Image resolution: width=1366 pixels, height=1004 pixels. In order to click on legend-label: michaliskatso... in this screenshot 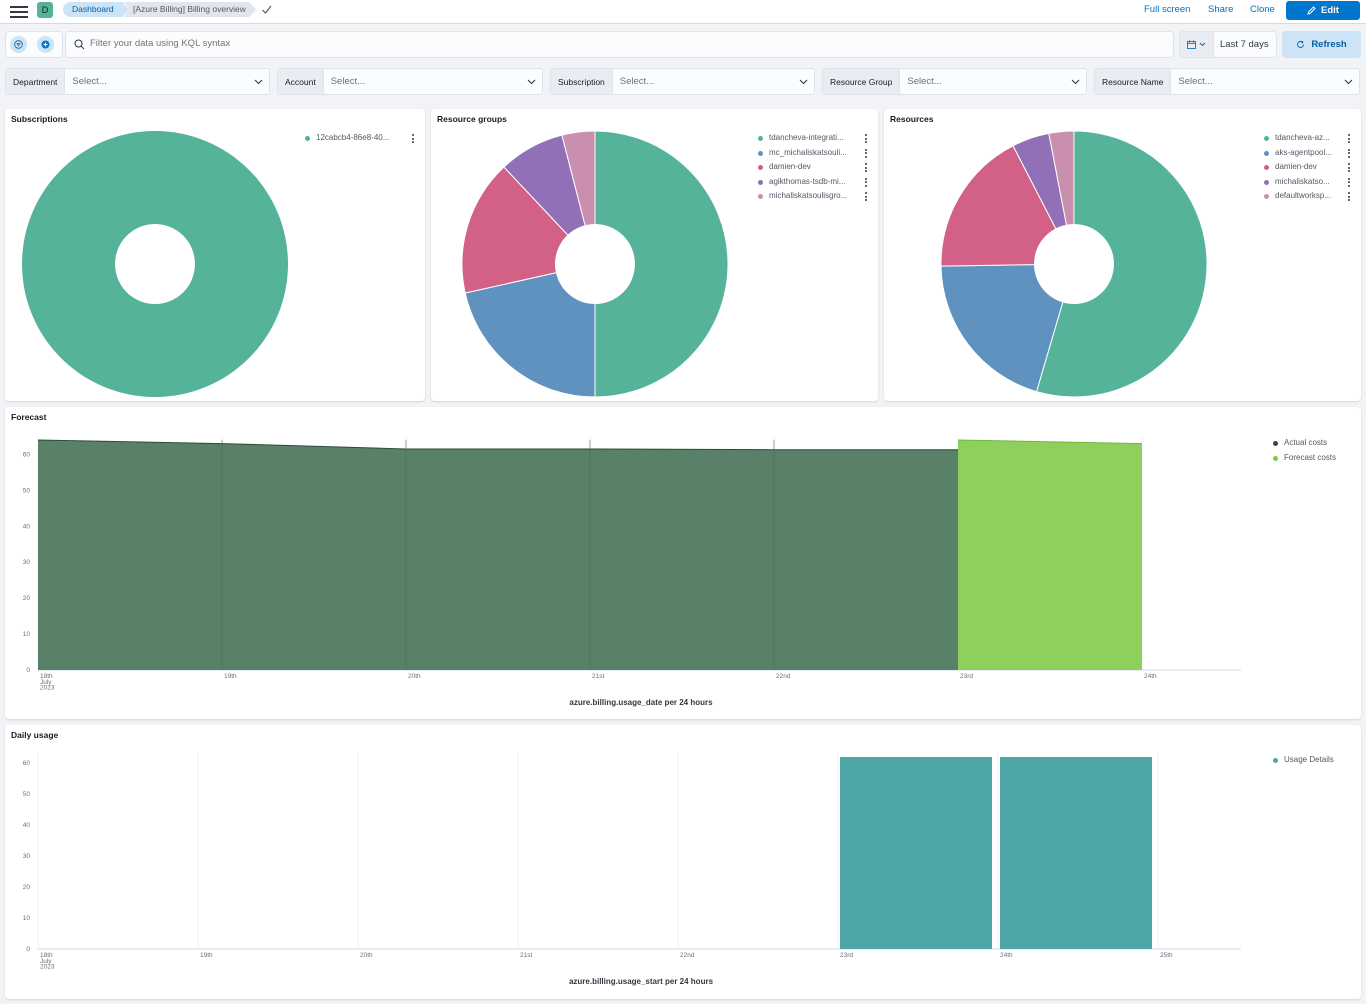, I will do `click(1302, 181)`.